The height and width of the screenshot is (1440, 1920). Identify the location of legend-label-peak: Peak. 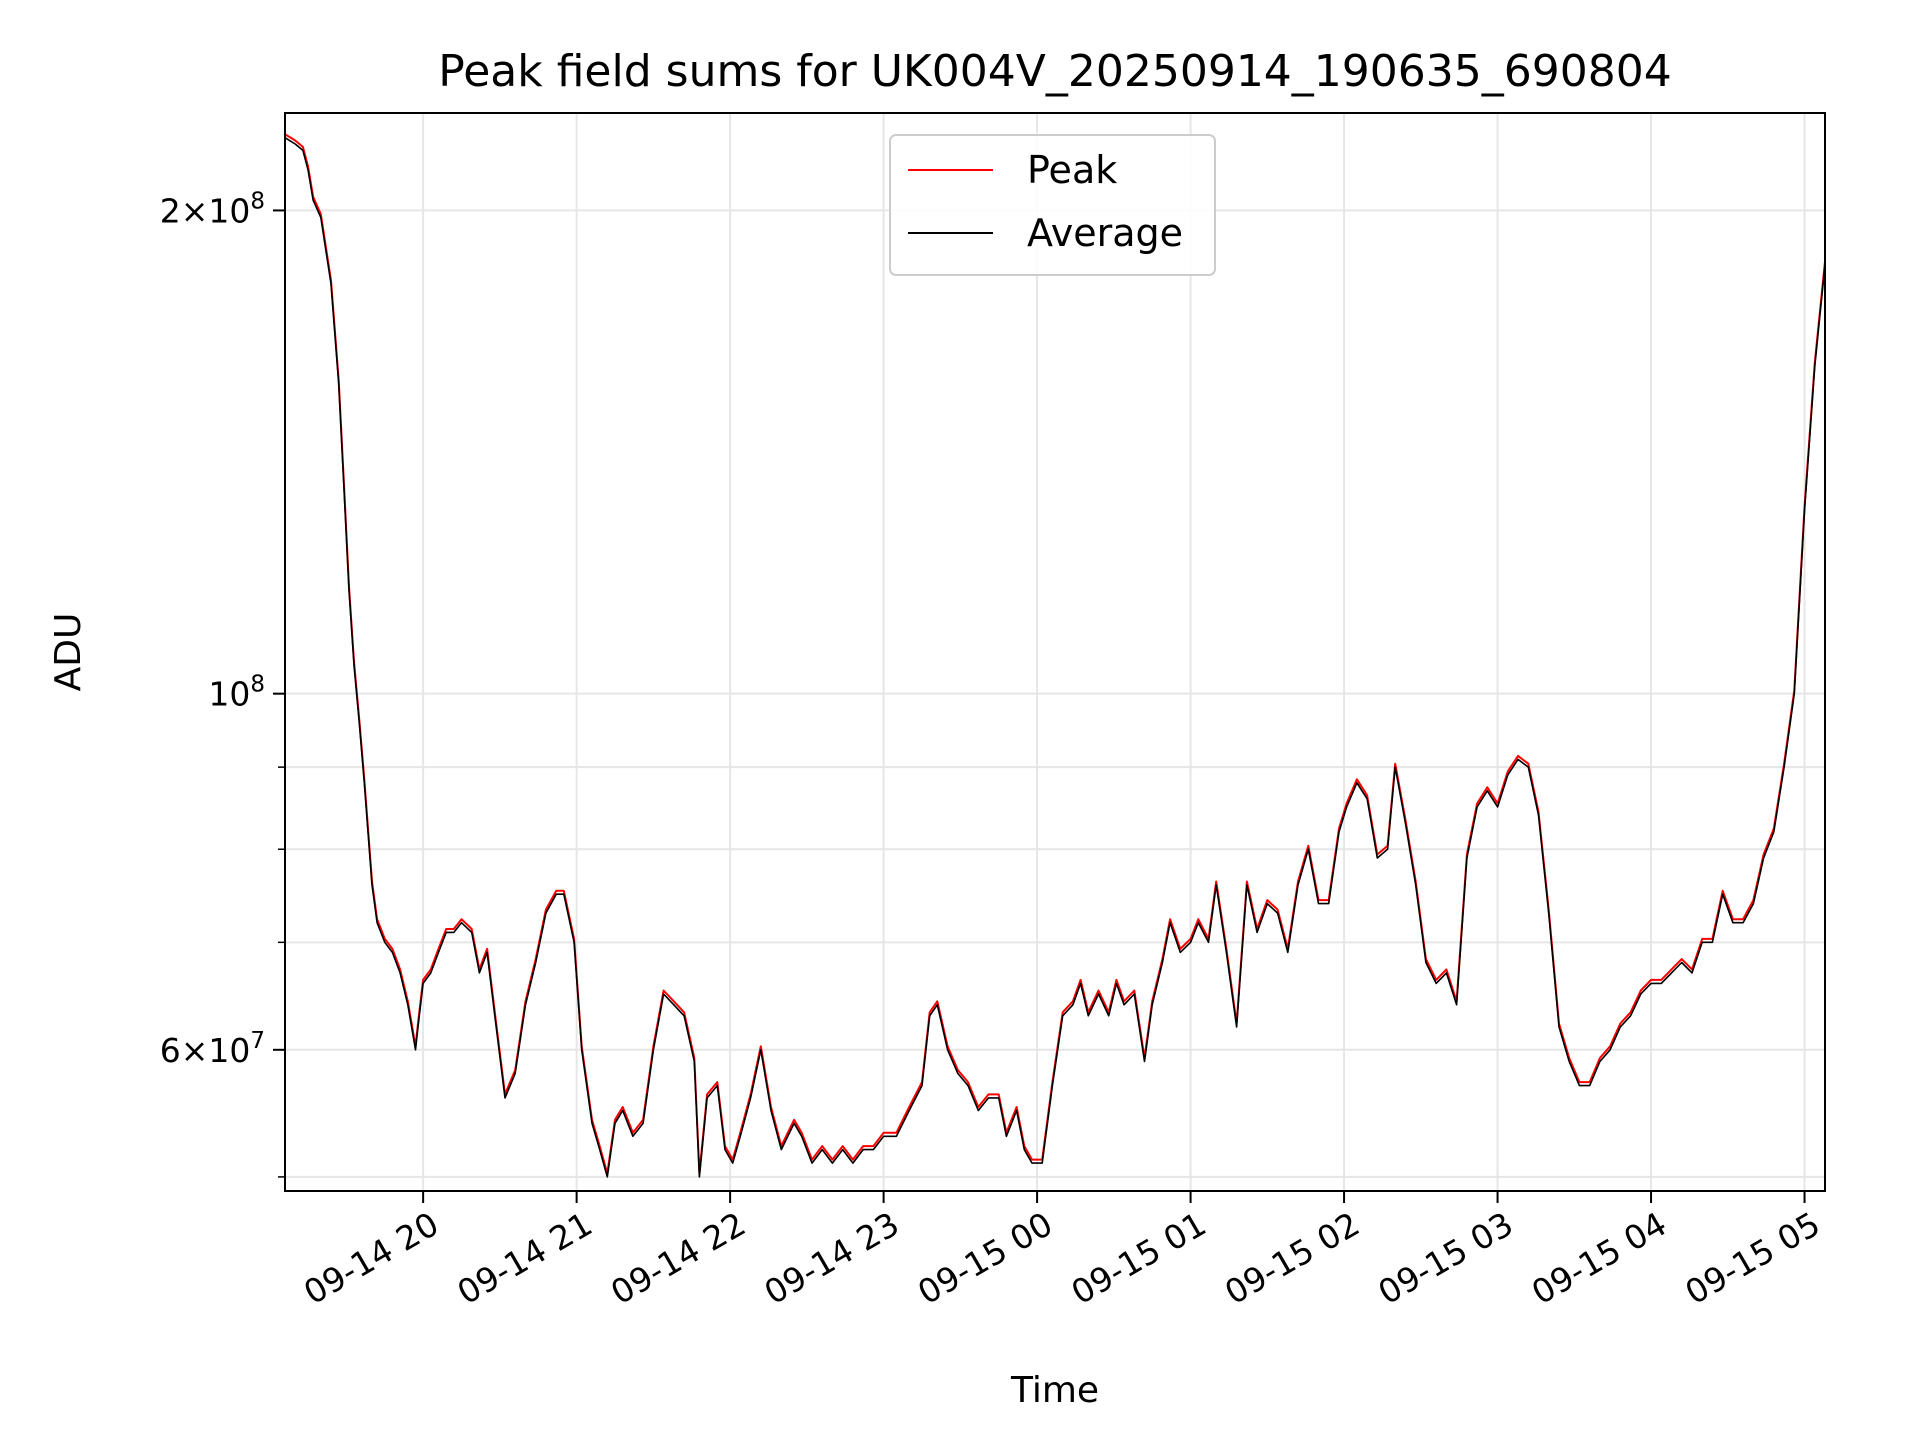
(1072, 170).